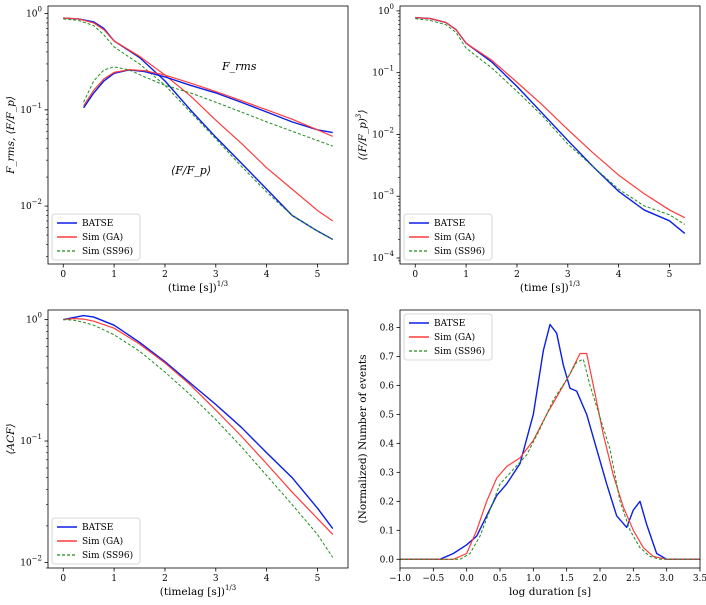  I want to click on x-tick-label: 1.0, so click(533, 579).